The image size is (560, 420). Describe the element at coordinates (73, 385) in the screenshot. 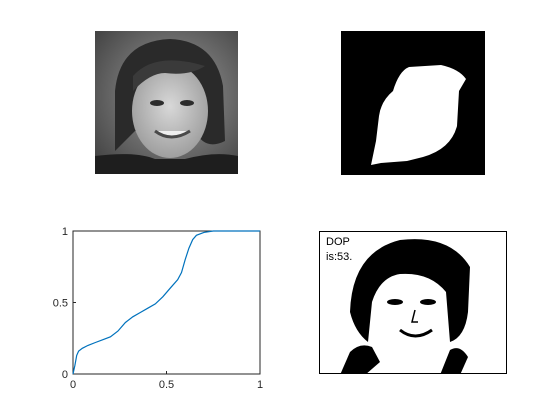

I see `x-tick-label-0: 0` at that location.